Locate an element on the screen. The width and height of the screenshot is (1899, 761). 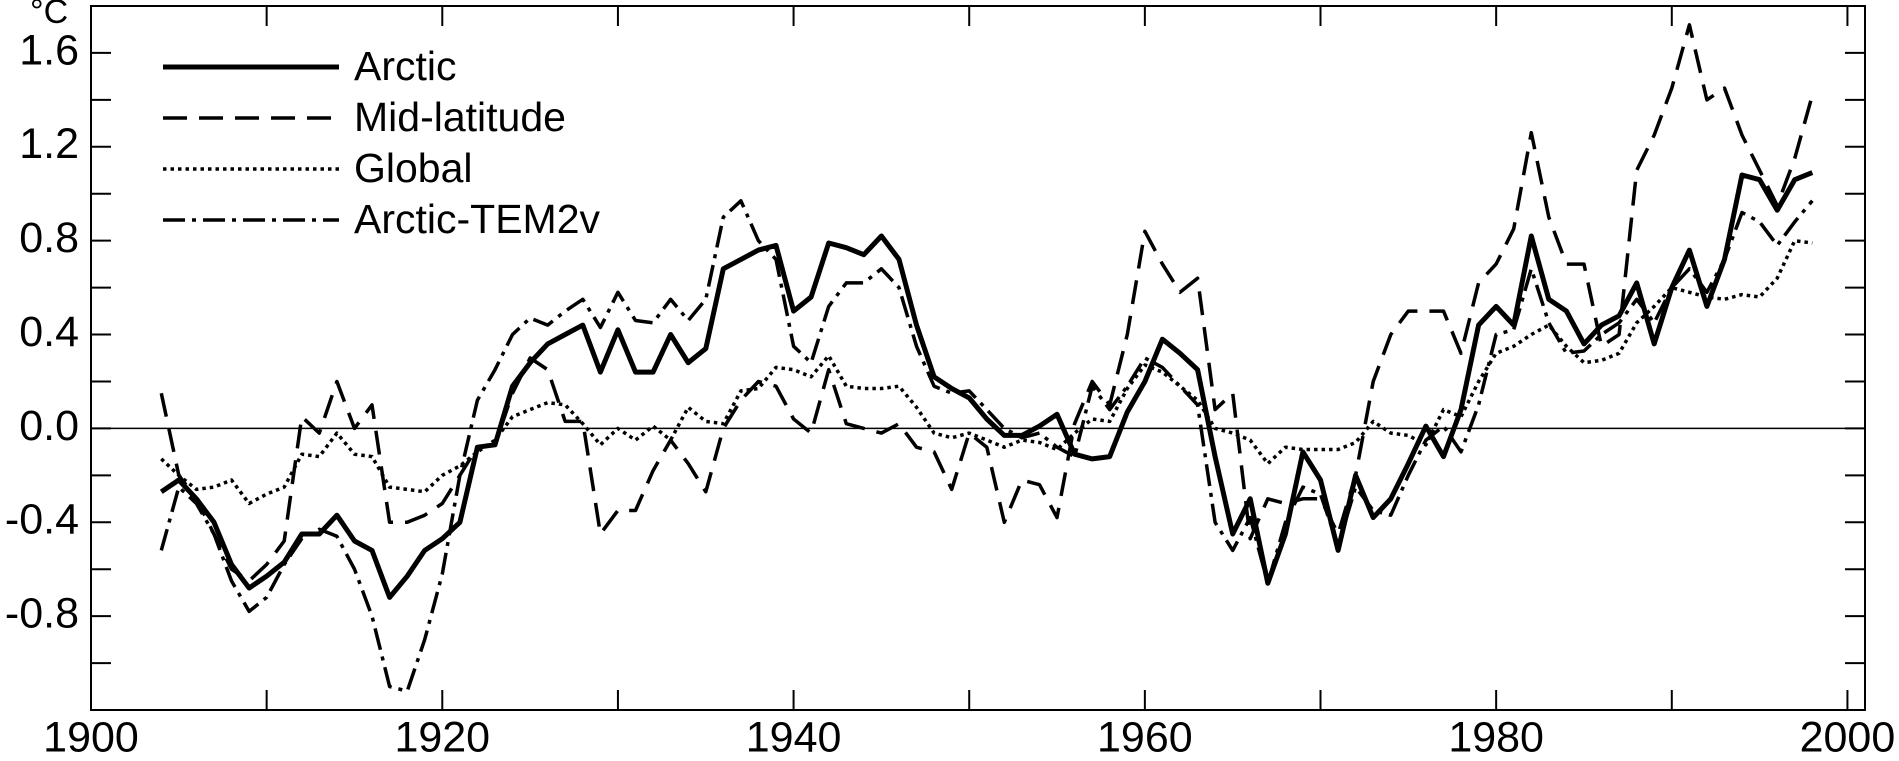
legend-label: Arctic-TEM2v is located at coordinates (477, 219).